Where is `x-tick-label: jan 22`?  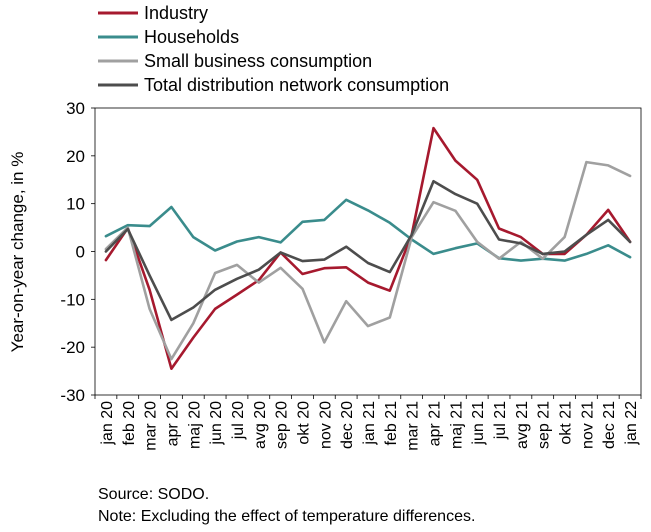
x-tick-label: jan 22 is located at coordinates (631, 423).